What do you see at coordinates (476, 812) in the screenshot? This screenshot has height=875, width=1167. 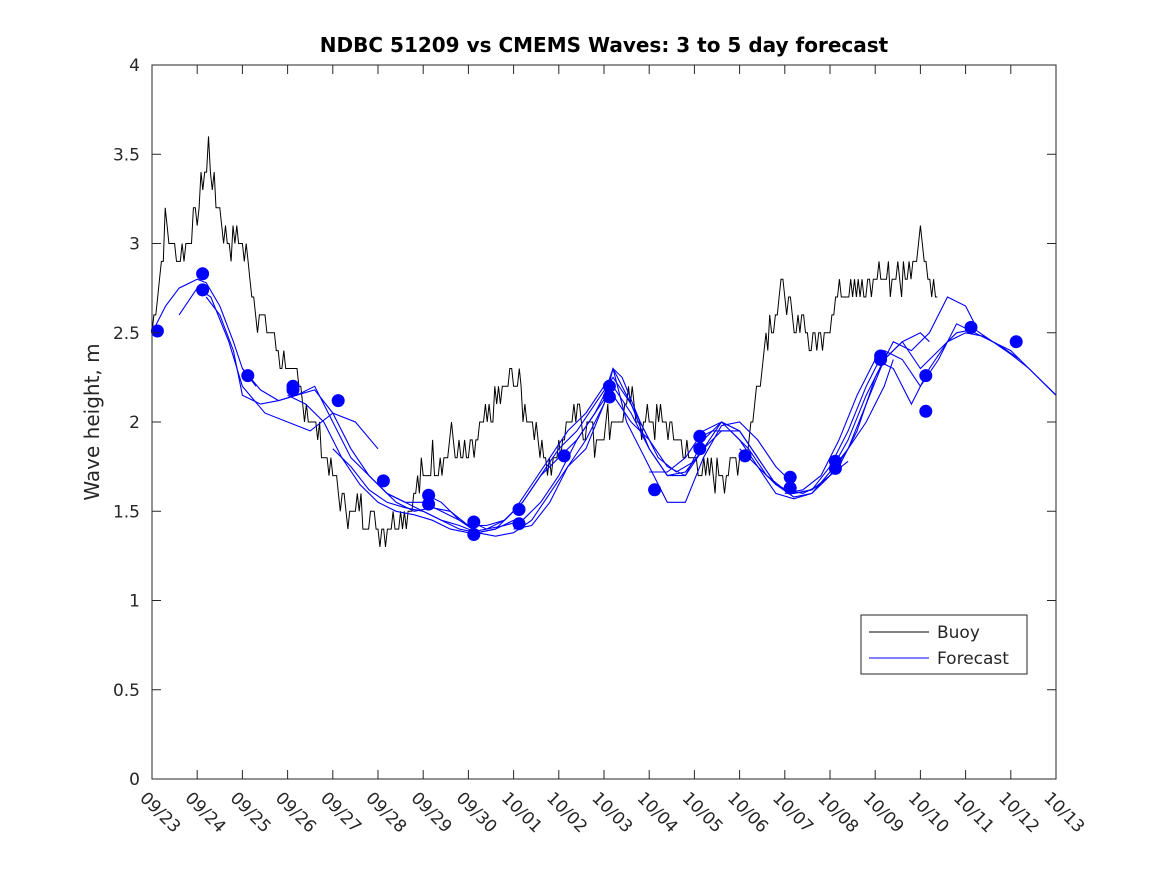 I see `x-tick-label: 09/30` at bounding box center [476, 812].